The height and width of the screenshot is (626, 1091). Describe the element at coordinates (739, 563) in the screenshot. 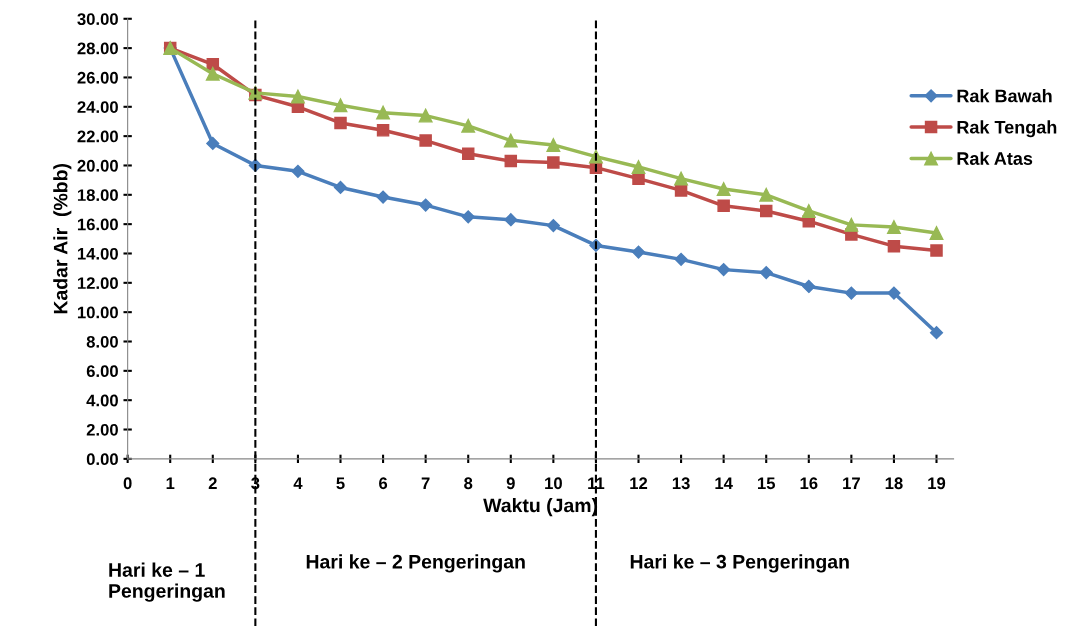

I see `text: Hari ke – 3 Pengeringan` at that location.